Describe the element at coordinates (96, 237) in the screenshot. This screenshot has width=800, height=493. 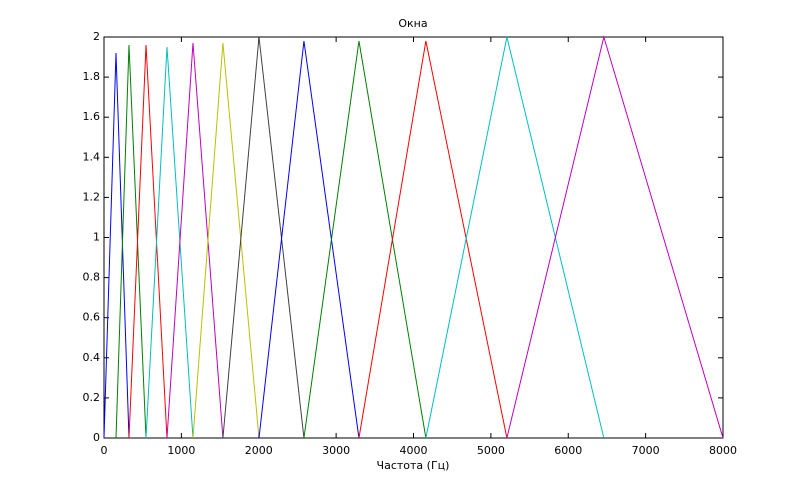
I see `y-tick-label: 1` at that location.